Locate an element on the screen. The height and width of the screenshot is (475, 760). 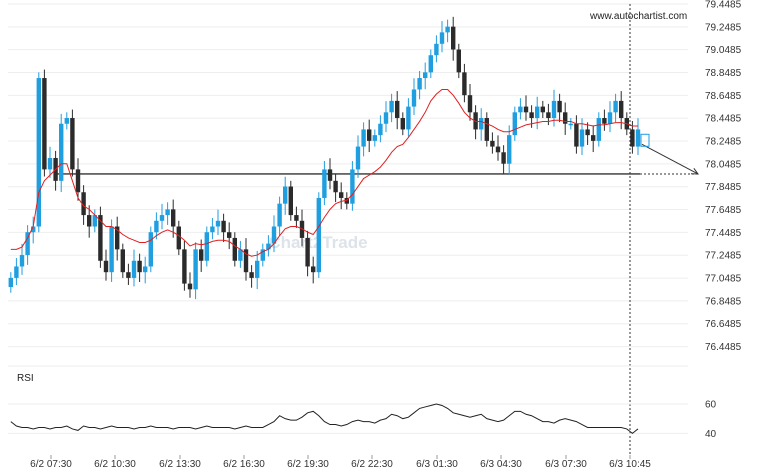
forecast is located at coordinates (664, 232).